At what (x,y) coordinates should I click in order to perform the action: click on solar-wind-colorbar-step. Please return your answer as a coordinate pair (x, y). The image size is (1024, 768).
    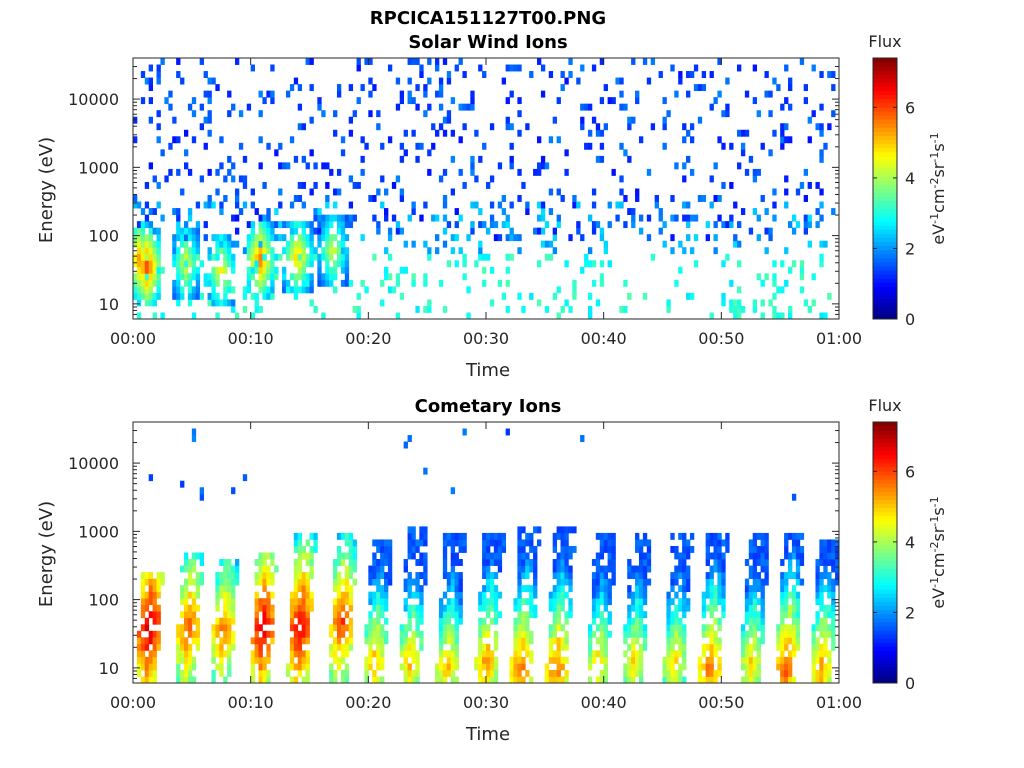
    Looking at the image, I should click on (885, 105).